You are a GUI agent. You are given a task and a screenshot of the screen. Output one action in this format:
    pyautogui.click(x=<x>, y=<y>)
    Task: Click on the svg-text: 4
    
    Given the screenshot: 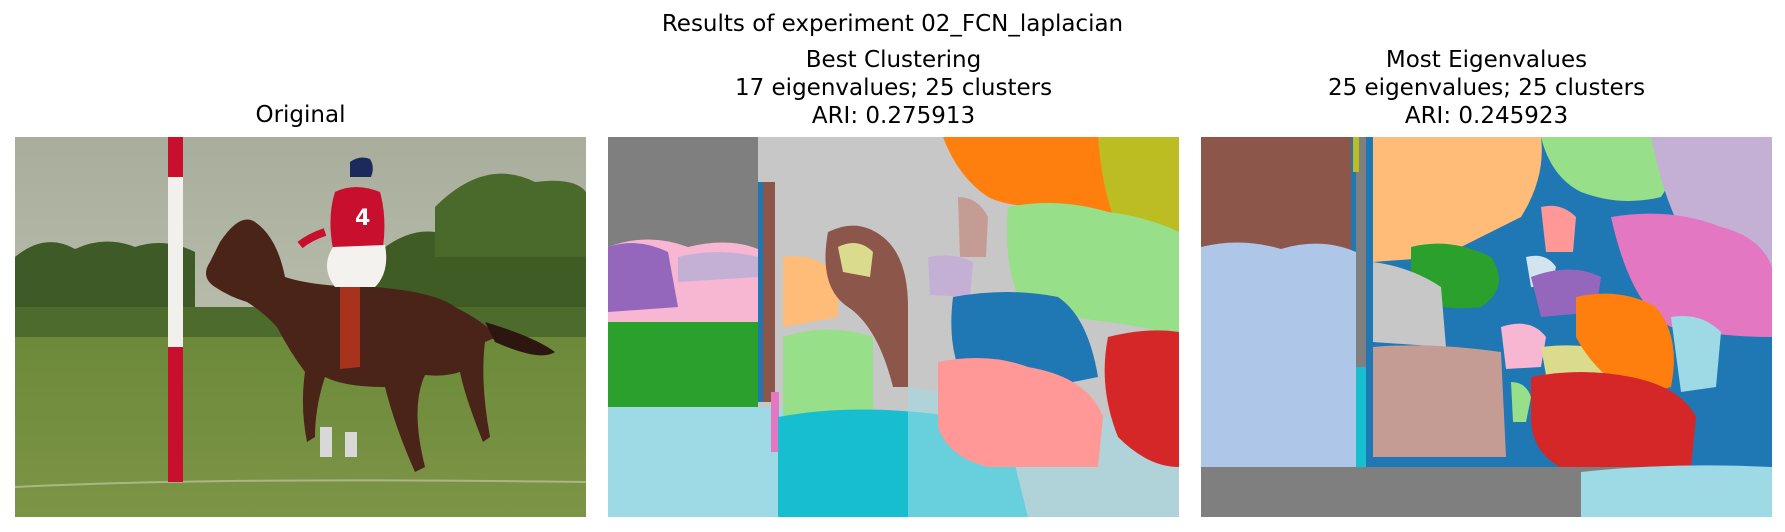 What is the action you would take?
    pyautogui.click(x=362, y=218)
    